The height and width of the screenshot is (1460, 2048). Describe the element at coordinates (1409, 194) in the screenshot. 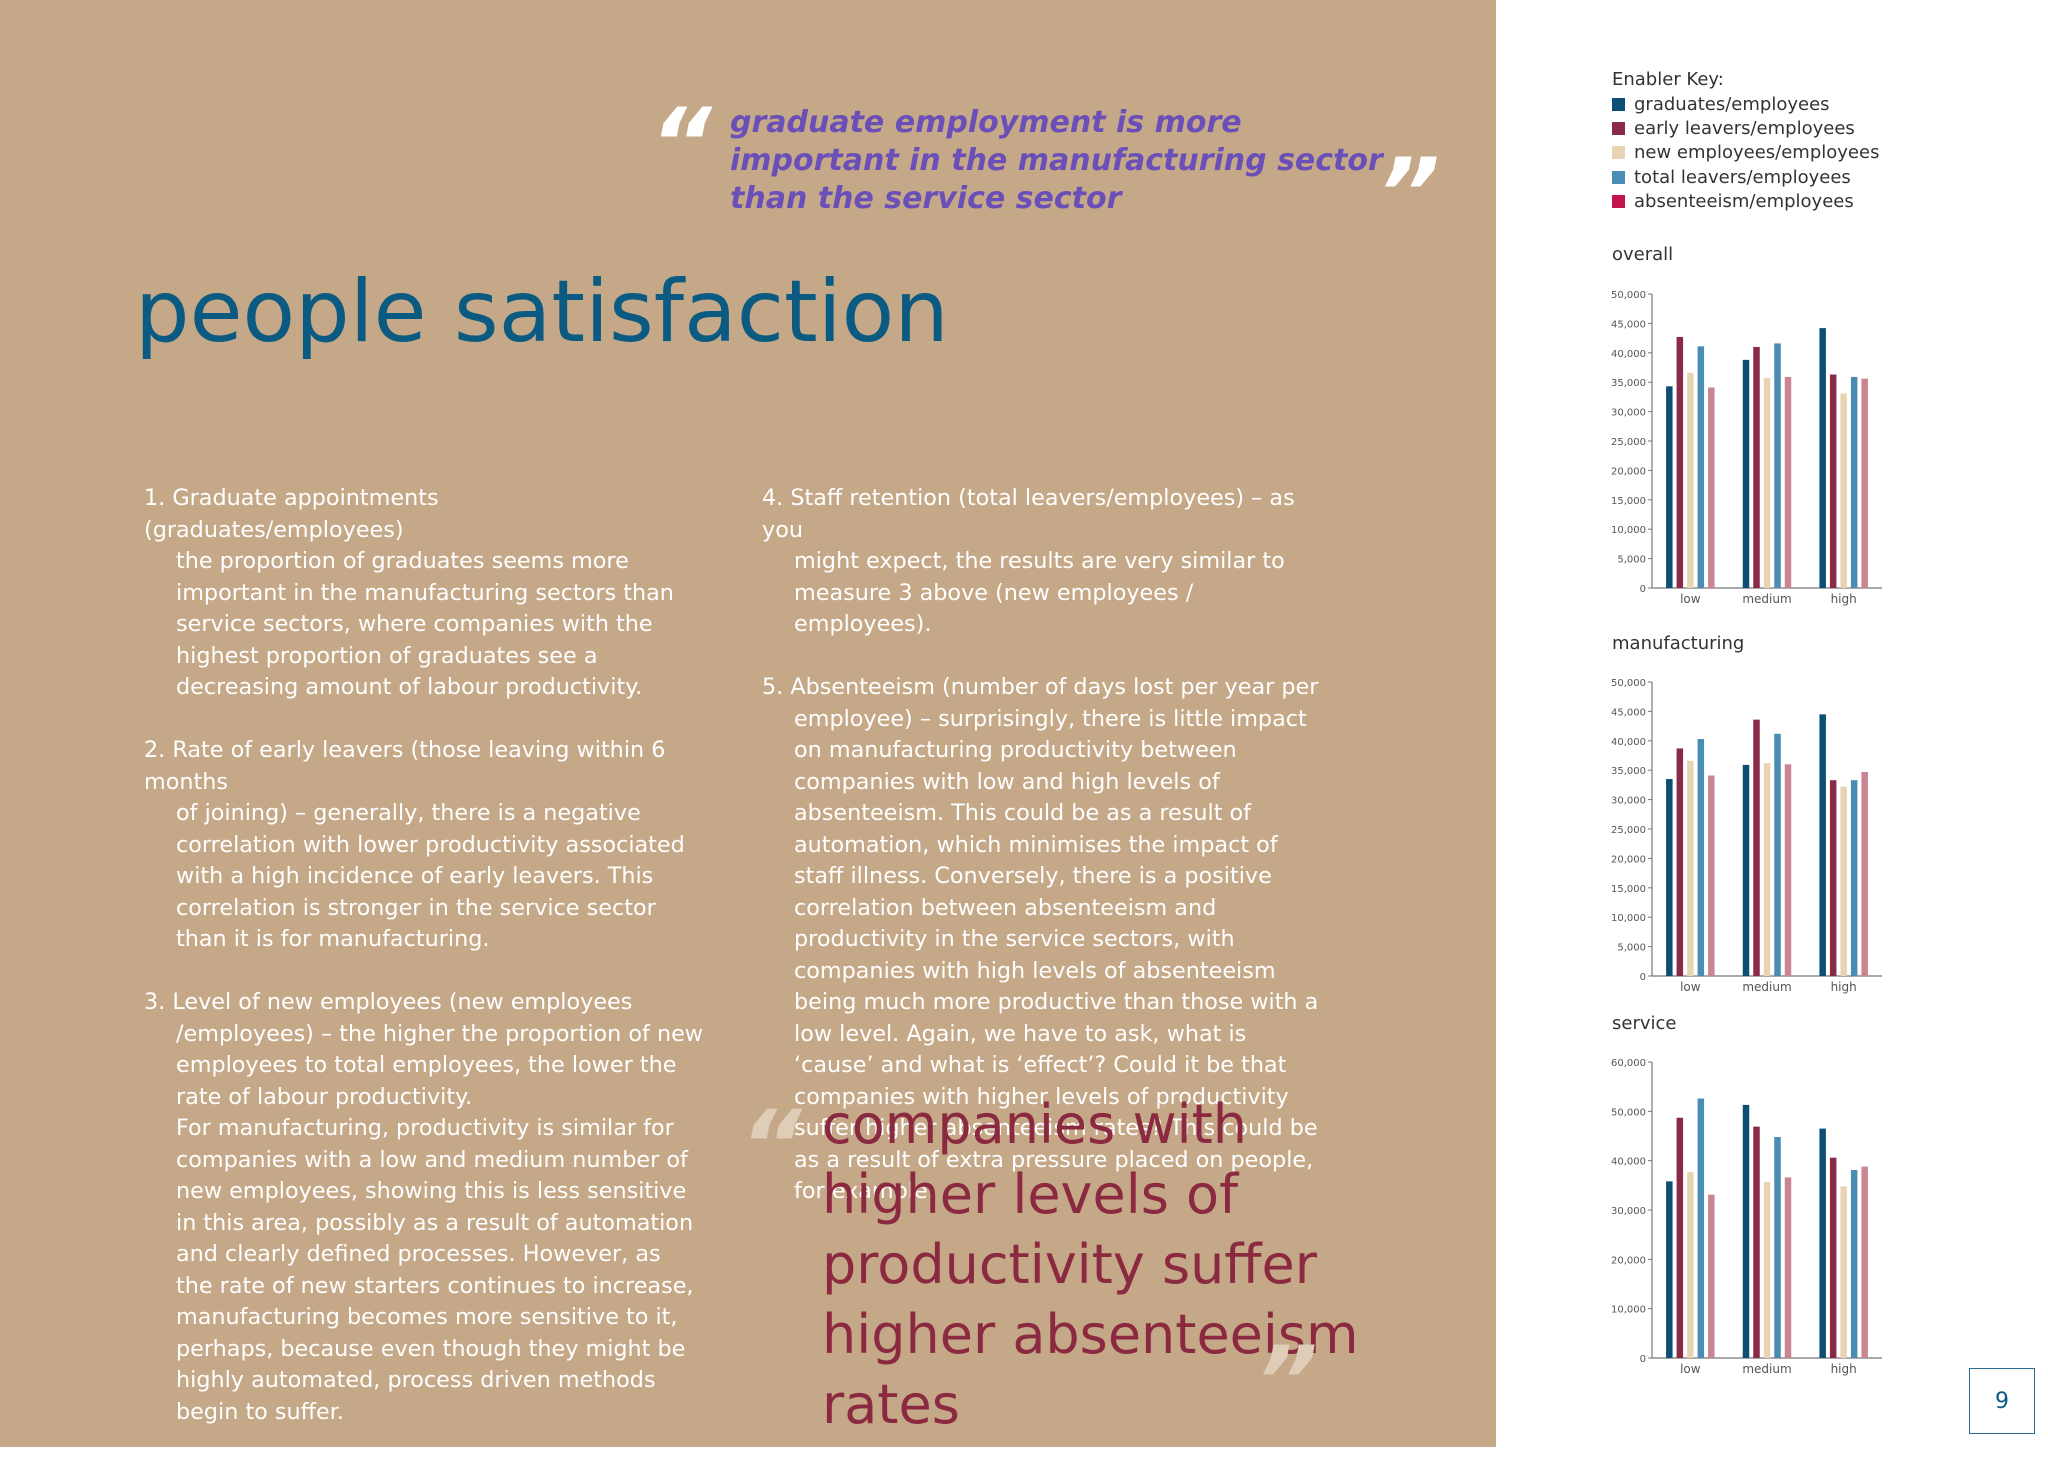

I see `close-quote-mark: ”` at that location.